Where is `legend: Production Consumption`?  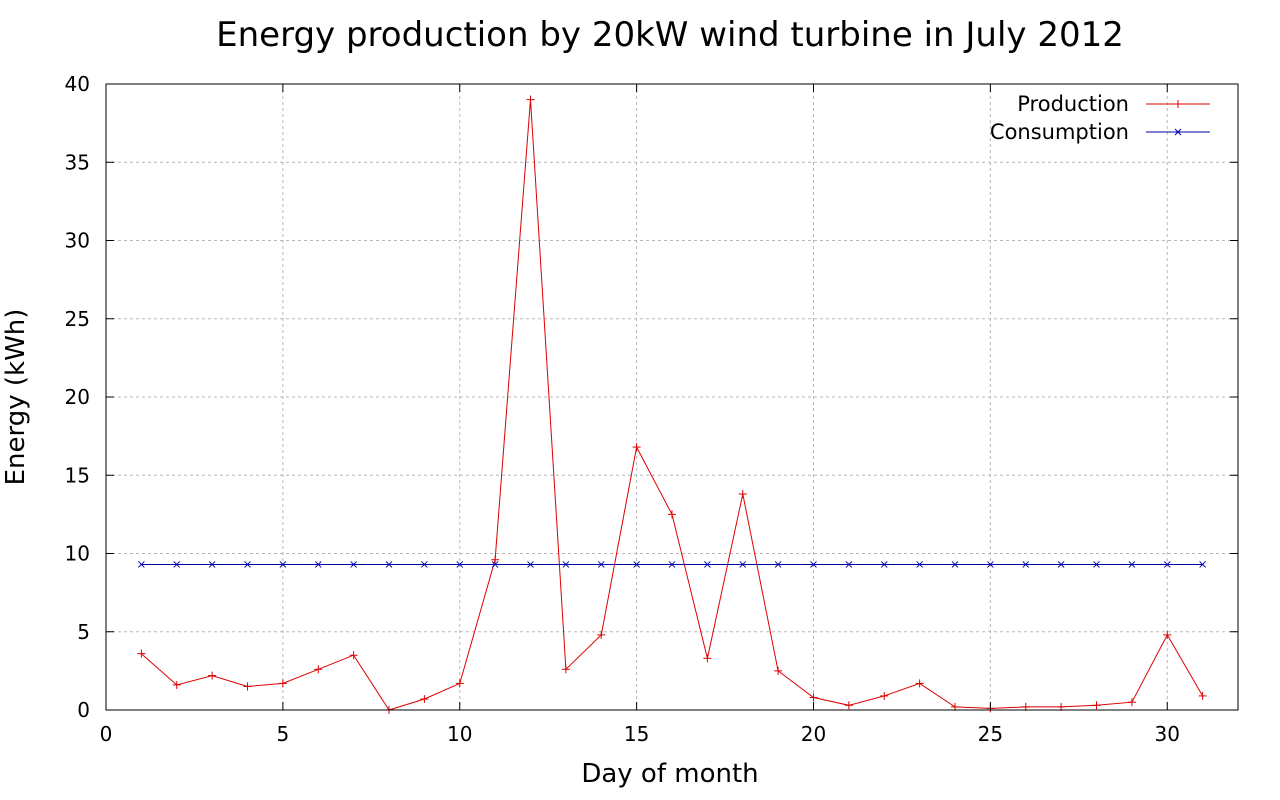 legend: Production Consumption is located at coordinates (1100, 118).